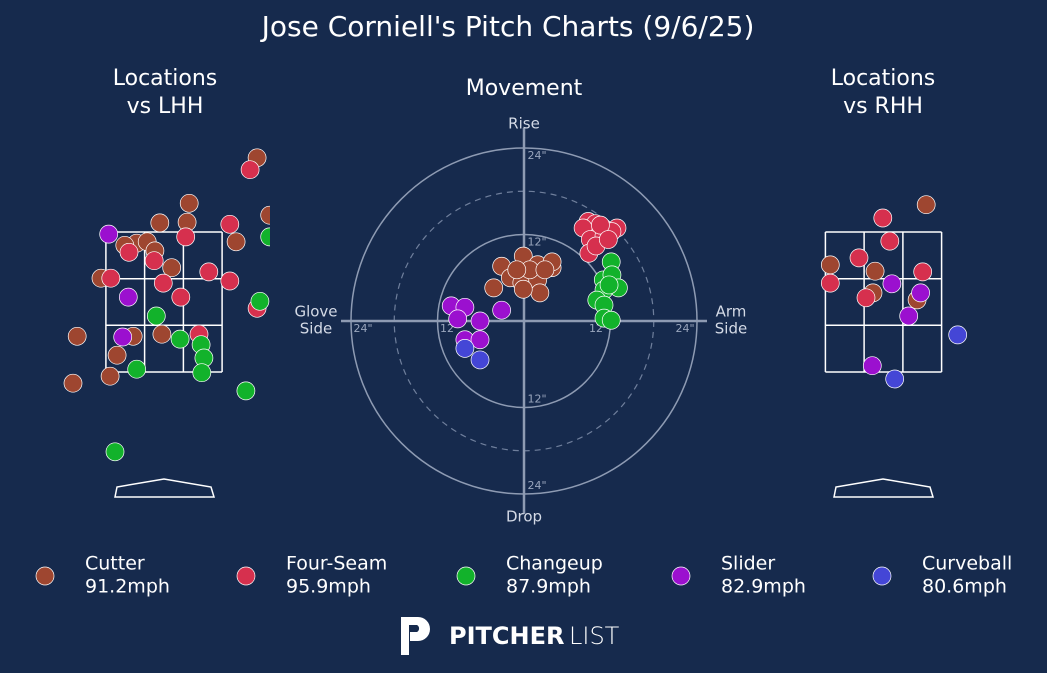 The height and width of the screenshot is (673, 1047). I want to click on axis-label: Rise, so click(524, 124).